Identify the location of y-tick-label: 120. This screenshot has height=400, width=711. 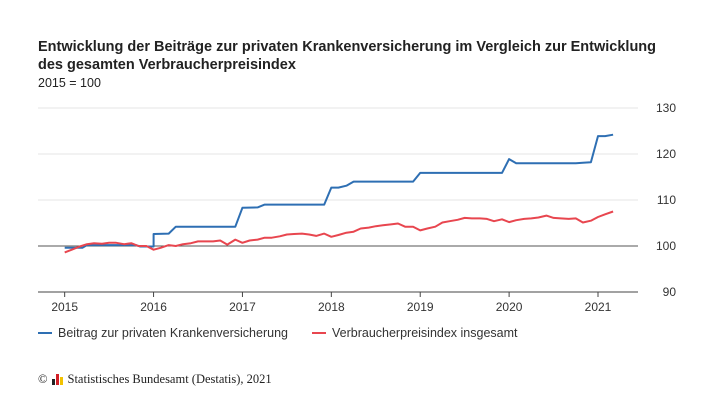
(666, 154).